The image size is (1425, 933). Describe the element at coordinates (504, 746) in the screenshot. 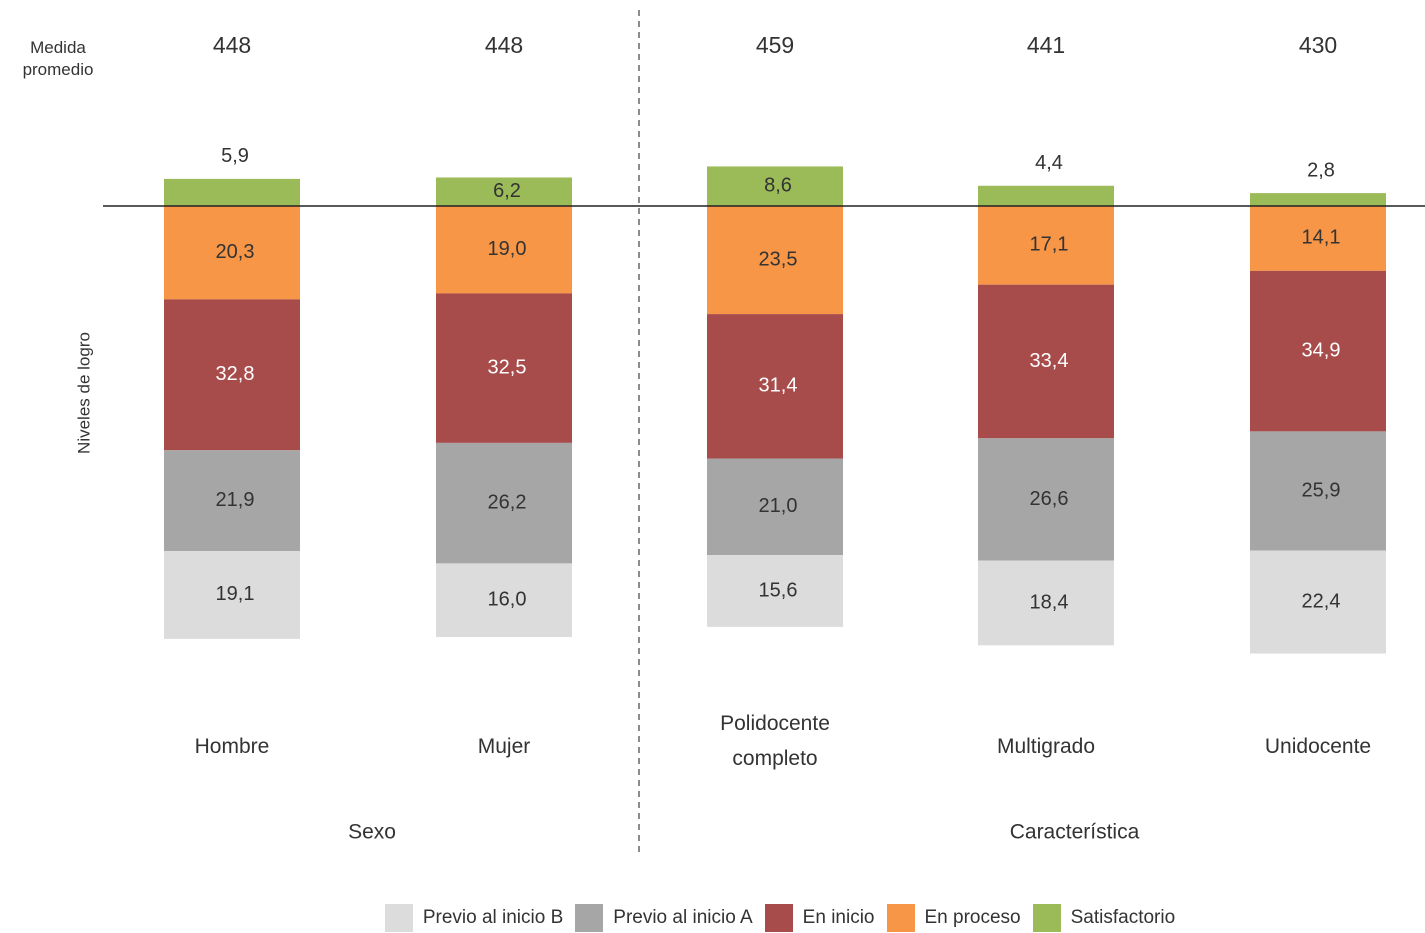

I see `x-tick-label: Mujer` at that location.